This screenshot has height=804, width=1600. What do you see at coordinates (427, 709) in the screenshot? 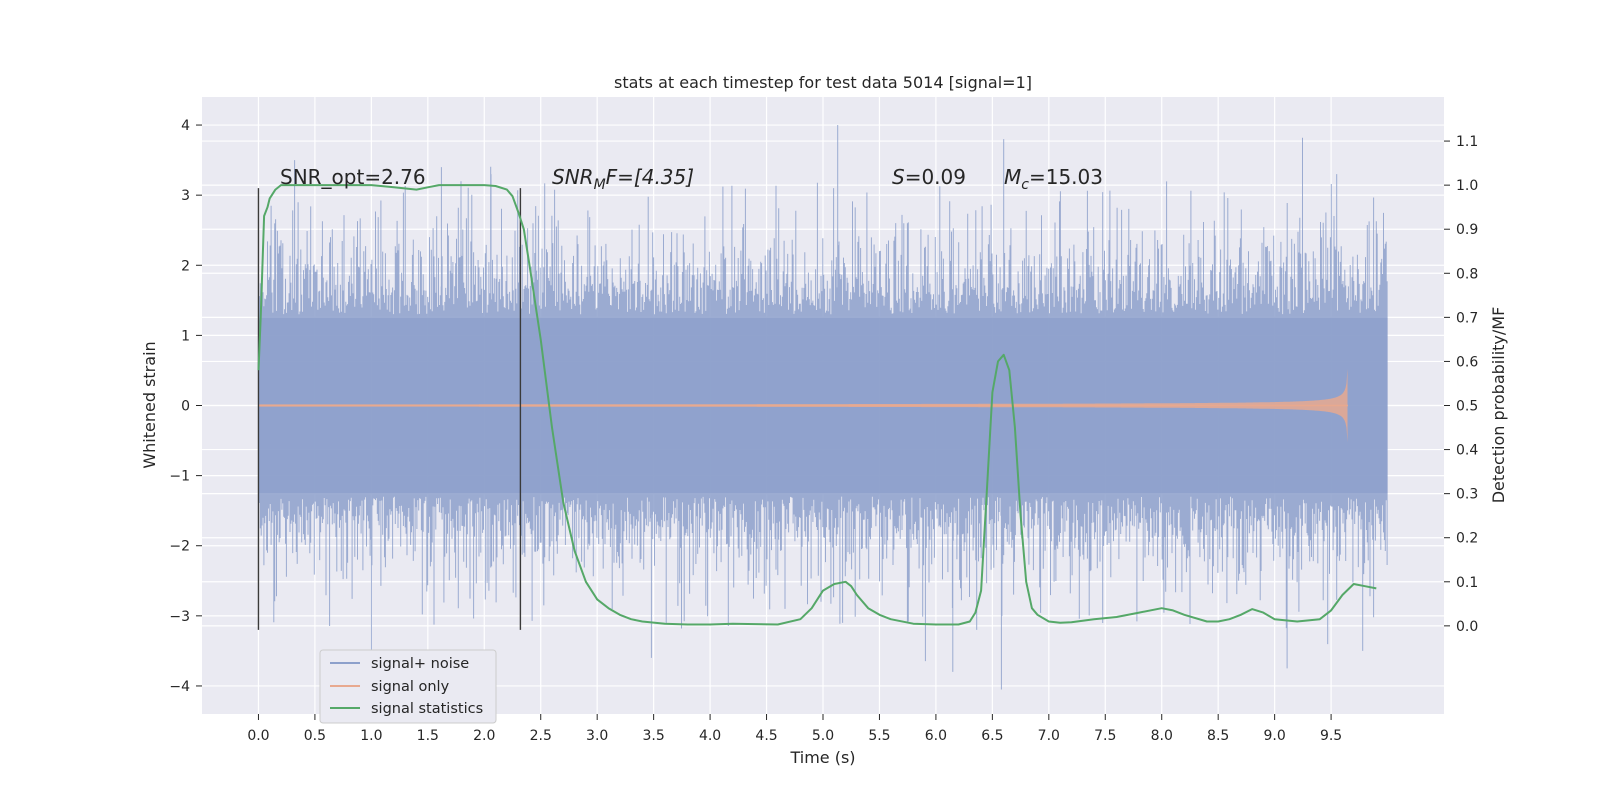
I see `legend-label-stats: signal statistics` at bounding box center [427, 709].